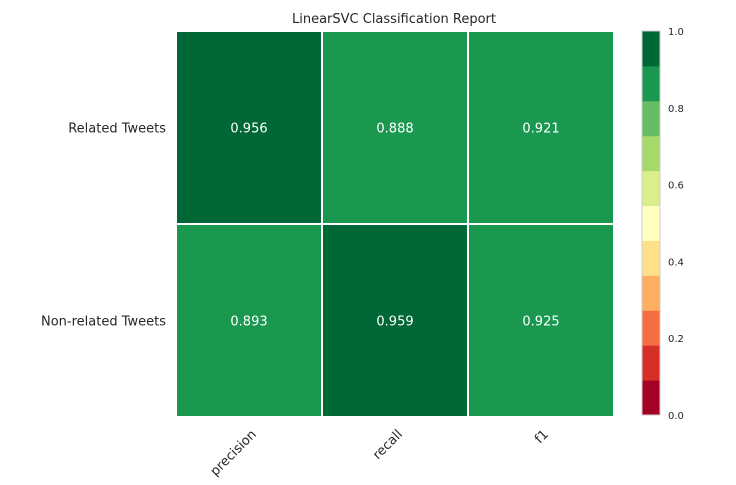  What do you see at coordinates (676, 339) in the screenshot?
I see `colorbar-tick-label: 0.2` at bounding box center [676, 339].